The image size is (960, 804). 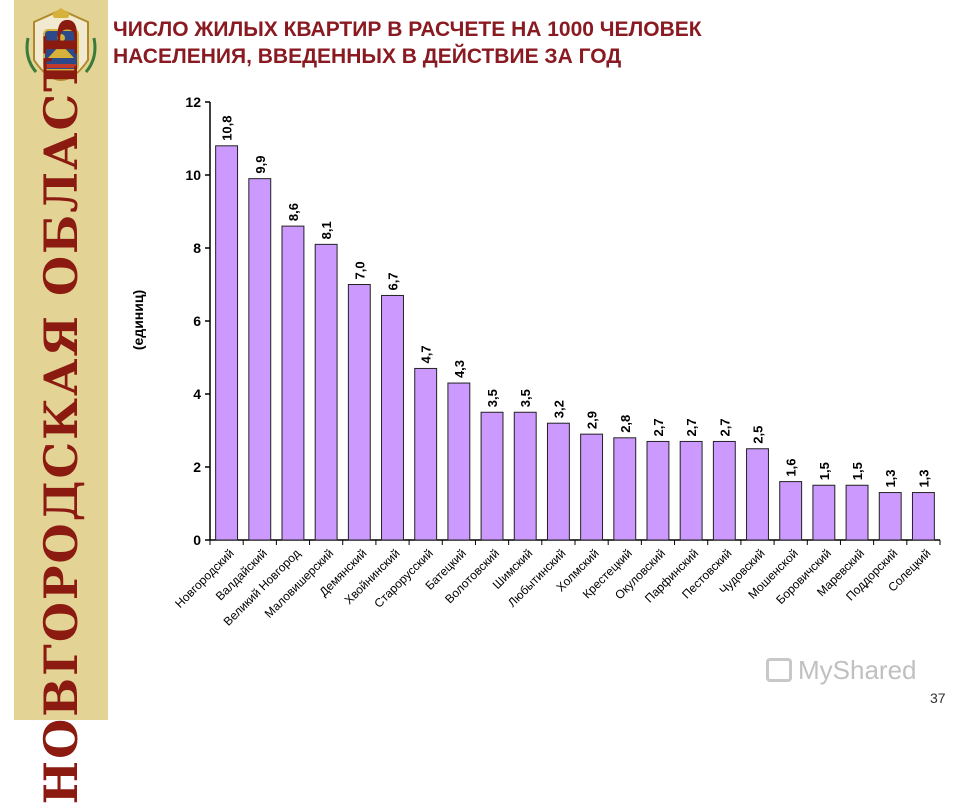 What do you see at coordinates (326, 230) in the screenshot?
I see `bar-value-label: 8,1` at bounding box center [326, 230].